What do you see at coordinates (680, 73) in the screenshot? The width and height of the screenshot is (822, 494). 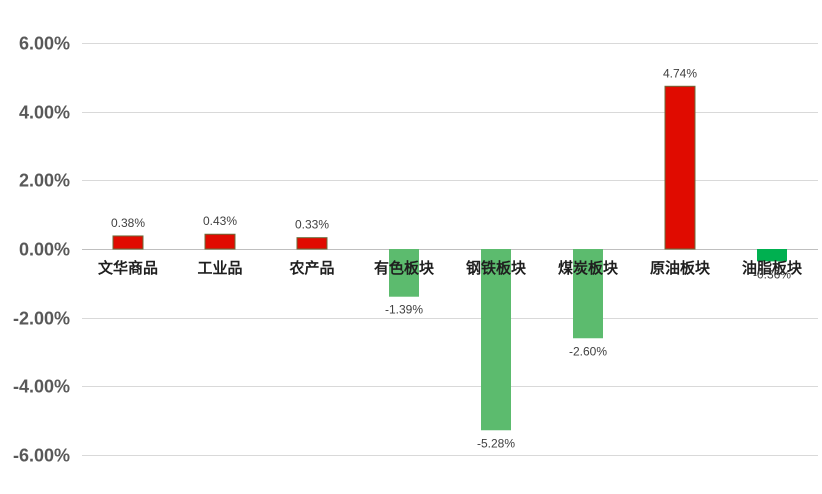 I see `data-label: 4.74%` at bounding box center [680, 73].